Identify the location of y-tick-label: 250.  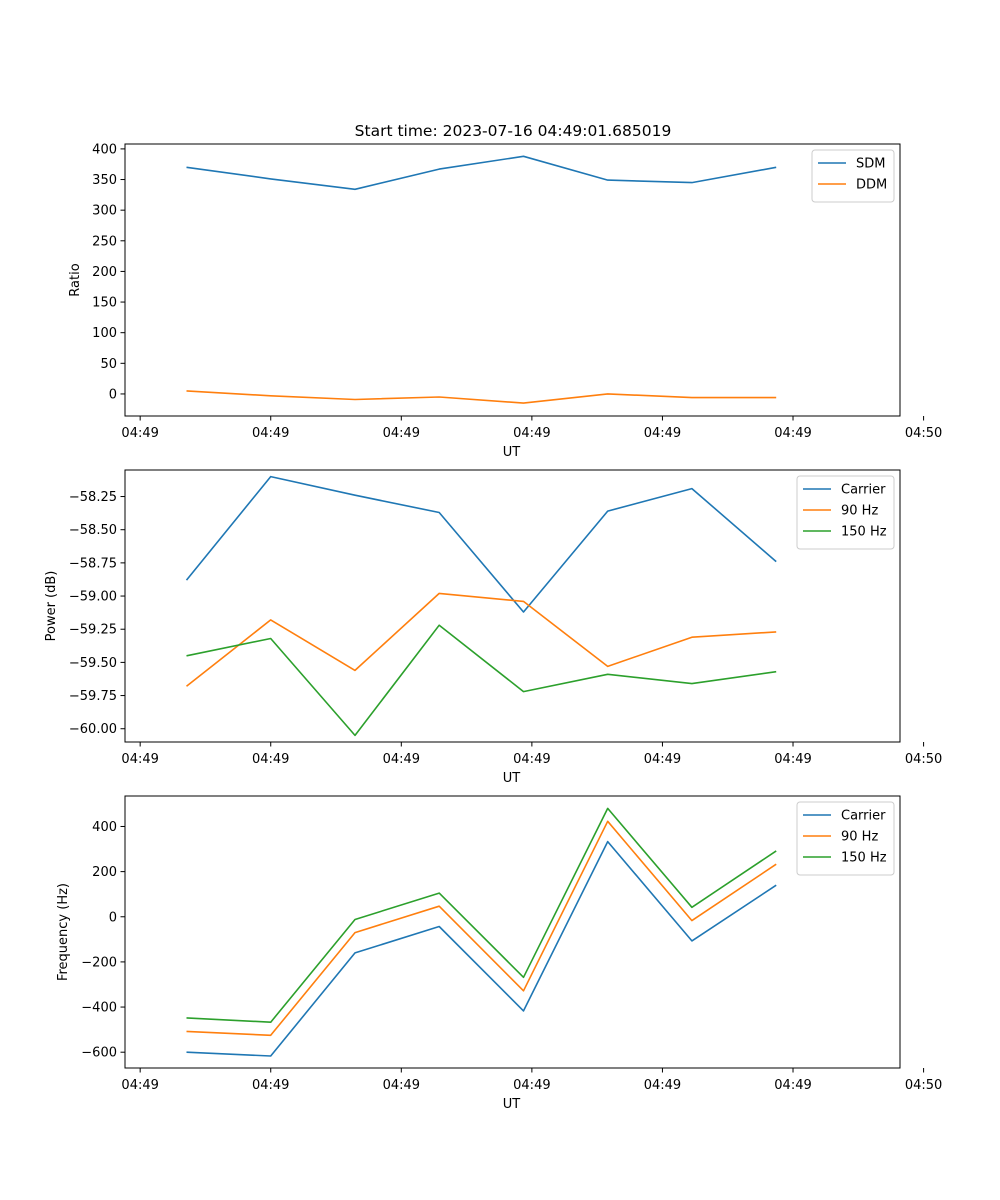
(104, 241).